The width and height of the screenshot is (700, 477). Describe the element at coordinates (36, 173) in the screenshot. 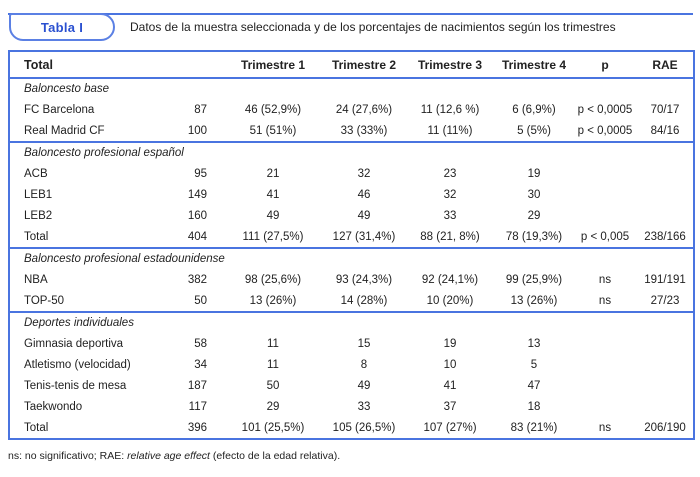

I see `cell-label: ACB` at that location.